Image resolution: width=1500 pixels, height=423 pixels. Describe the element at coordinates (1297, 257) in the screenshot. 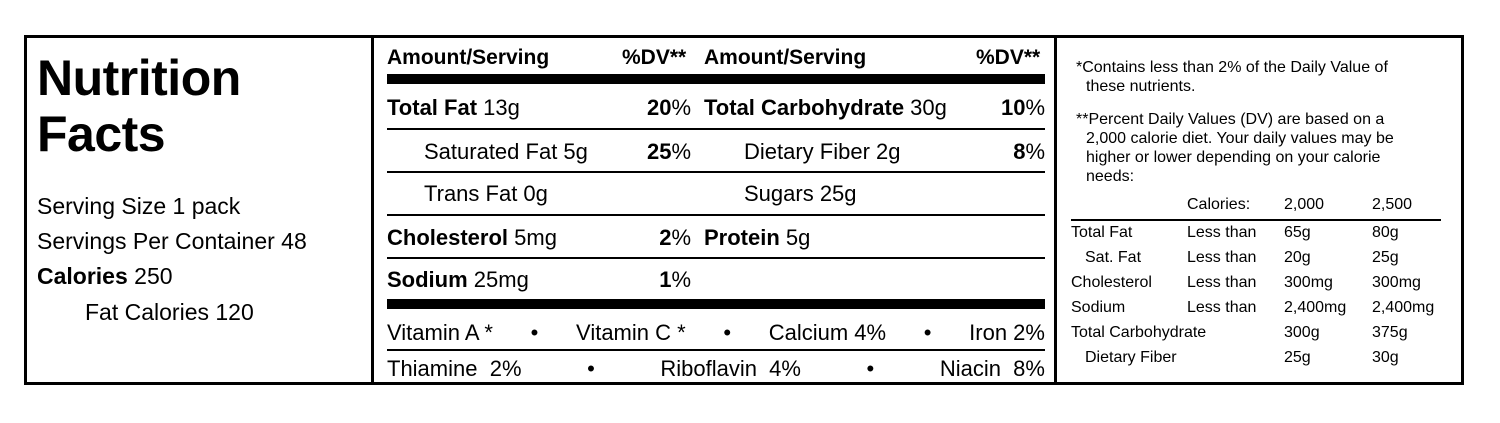

I see `dv-row-value-2000: 20g` at that location.